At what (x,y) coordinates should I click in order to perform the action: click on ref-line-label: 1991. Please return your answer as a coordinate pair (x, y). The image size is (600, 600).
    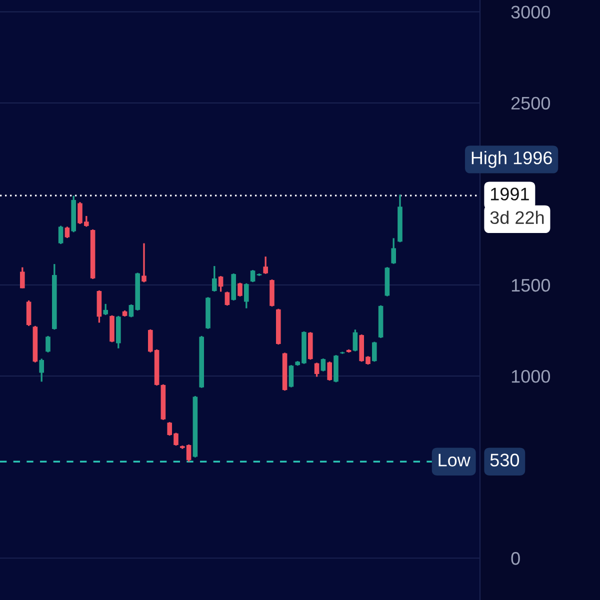
    Looking at the image, I should click on (509, 194).